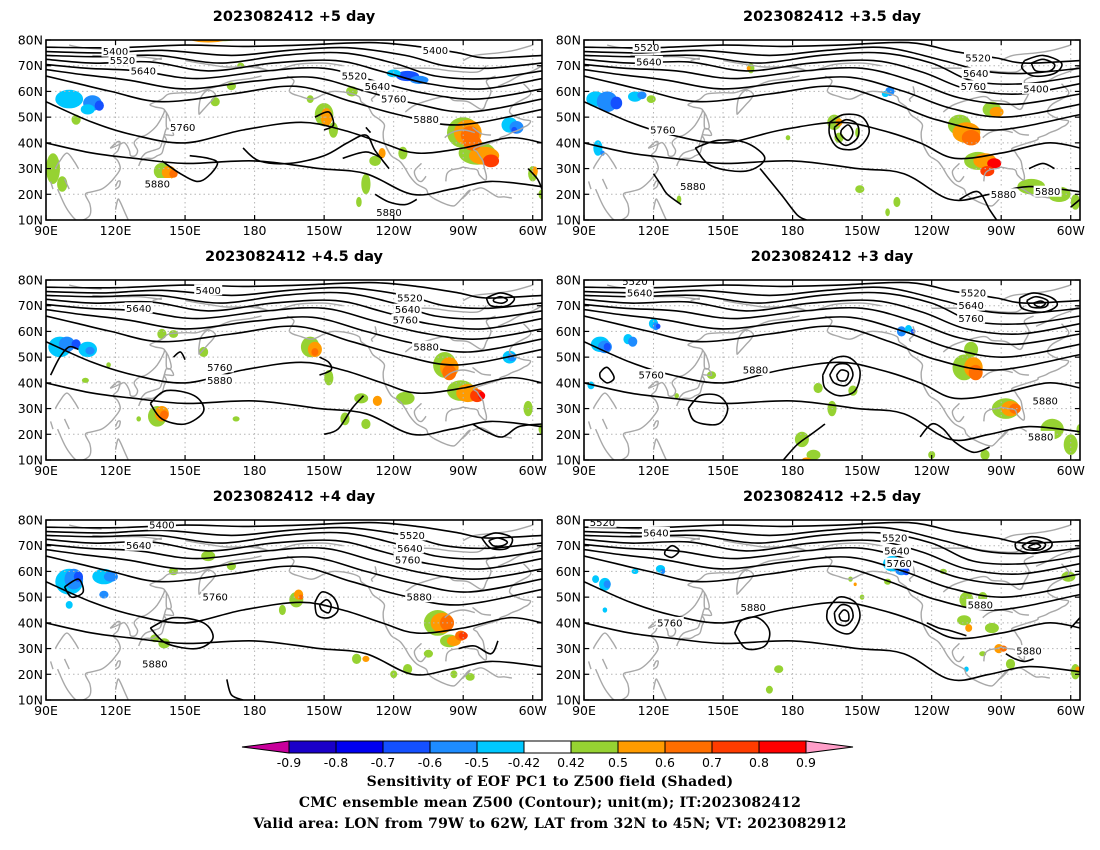 This screenshot has width=1100, height=850. I want to click on colorbar-tick-label: -0.7, so click(383, 762).